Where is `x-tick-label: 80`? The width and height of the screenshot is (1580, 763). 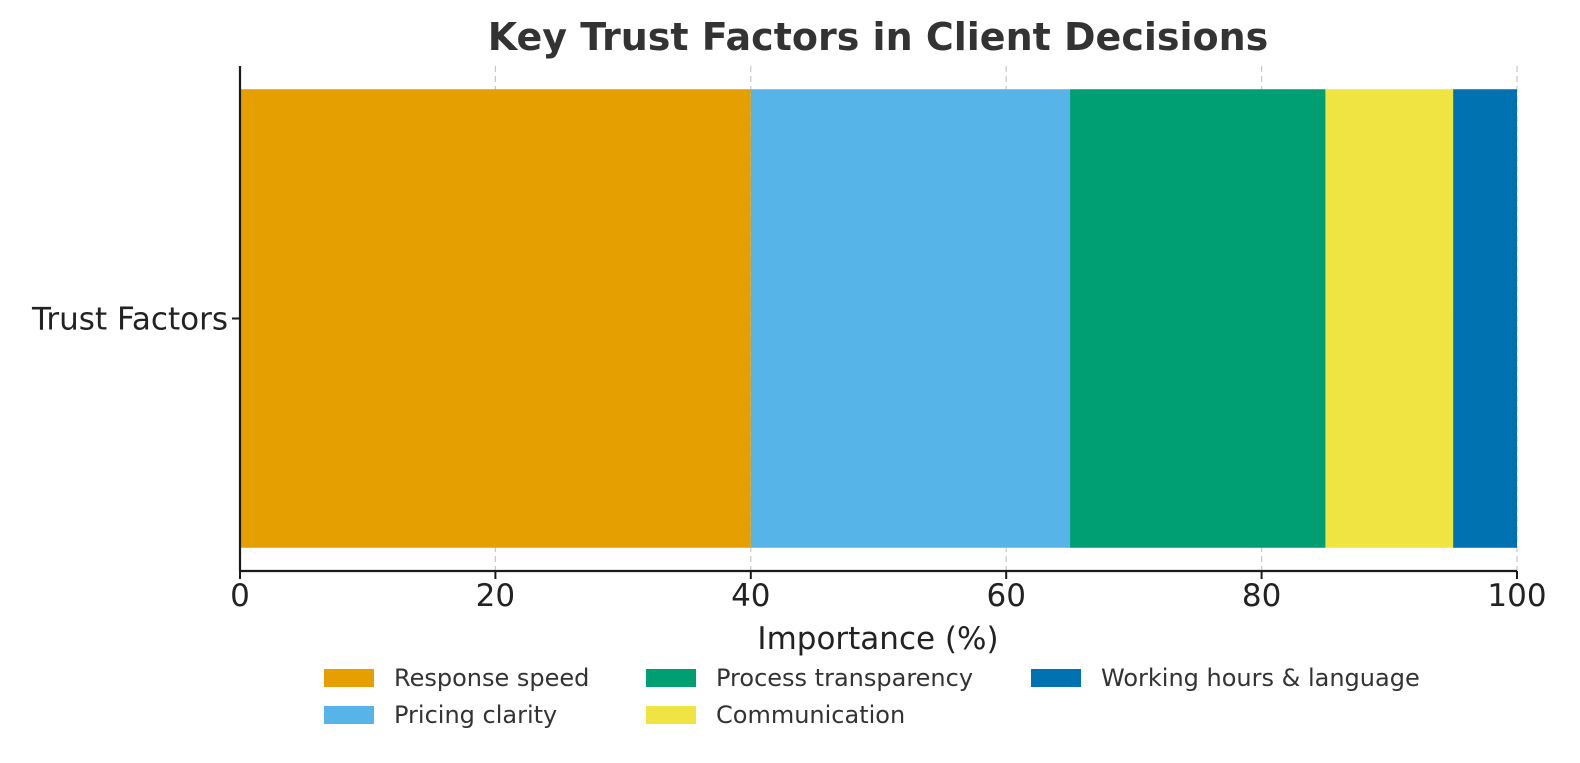
x-tick-label: 80 is located at coordinates (1261, 596).